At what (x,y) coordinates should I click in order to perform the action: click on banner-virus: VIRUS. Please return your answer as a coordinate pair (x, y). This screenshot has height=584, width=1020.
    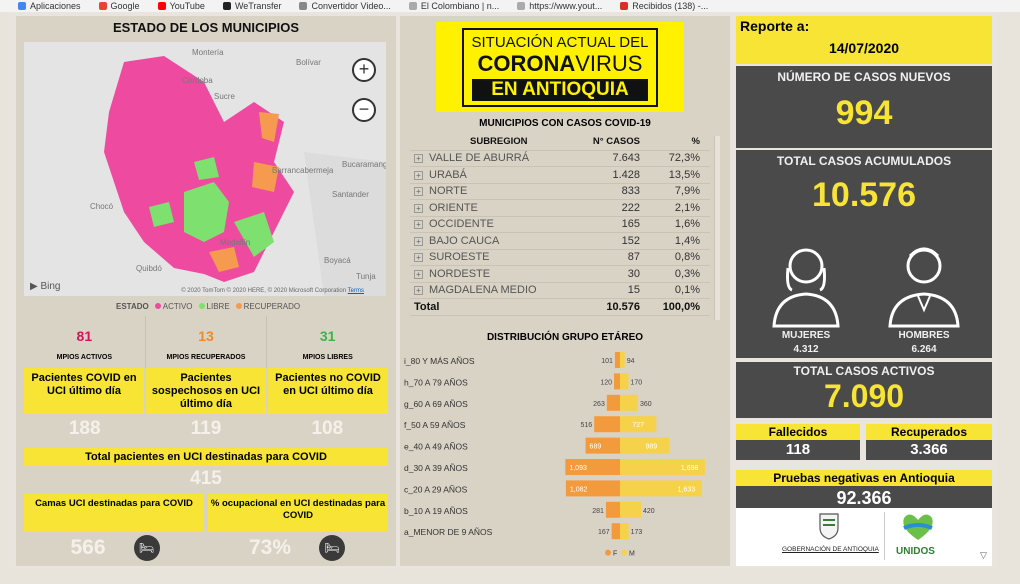
    Looking at the image, I should click on (609, 63).